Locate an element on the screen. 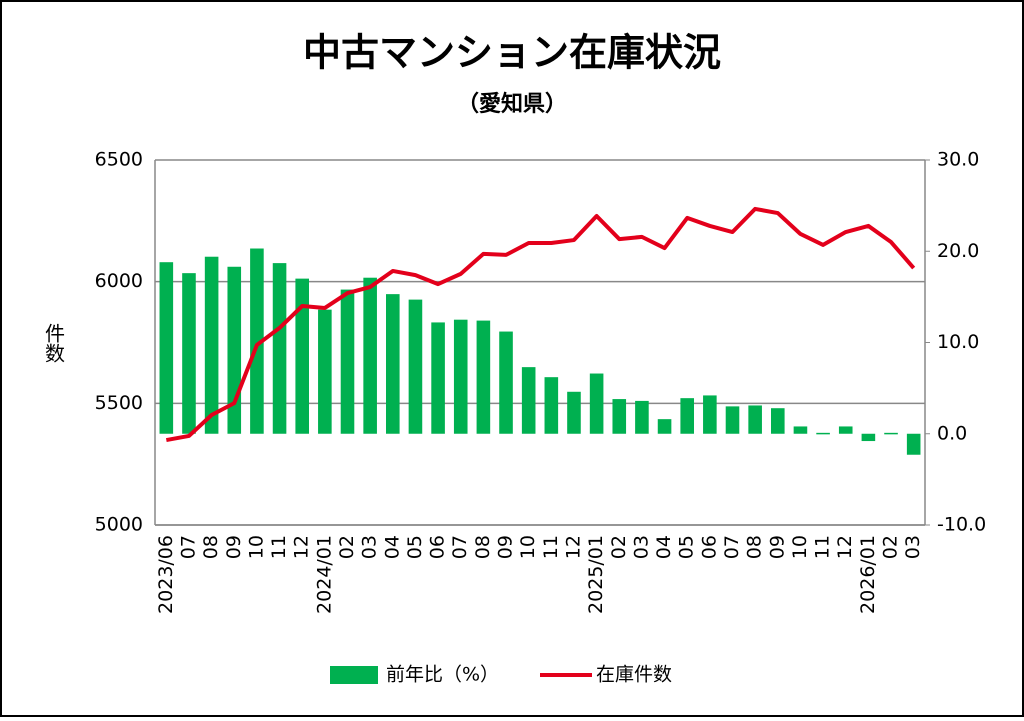 This screenshot has width=1024, height=721. y2-tick-label: -10.0 is located at coordinates (961, 525).